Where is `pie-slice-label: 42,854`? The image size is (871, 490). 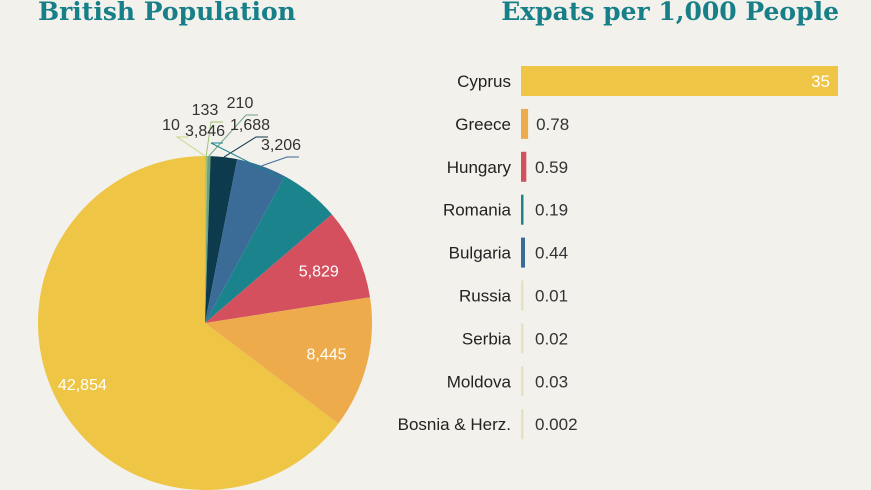
pie-slice-label: 42,854 is located at coordinates (82, 385).